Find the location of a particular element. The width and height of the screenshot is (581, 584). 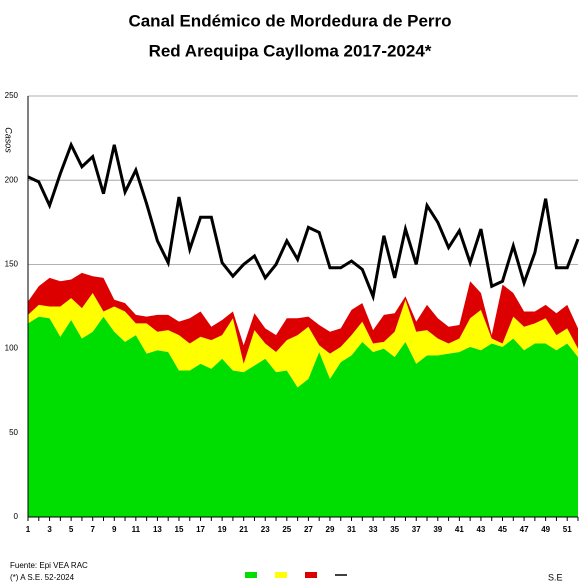

y-tick-label: 0 is located at coordinates (16, 516).